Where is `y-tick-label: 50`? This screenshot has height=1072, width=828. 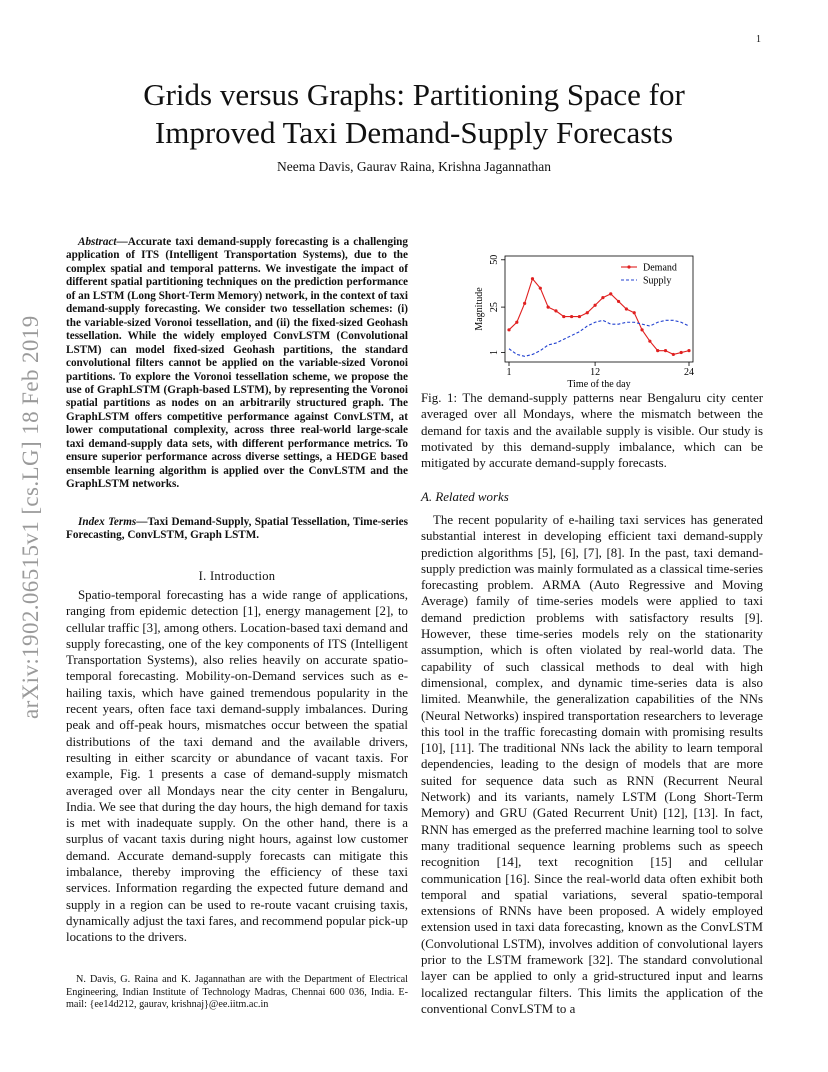 y-tick-label: 50 is located at coordinates (494, 260).